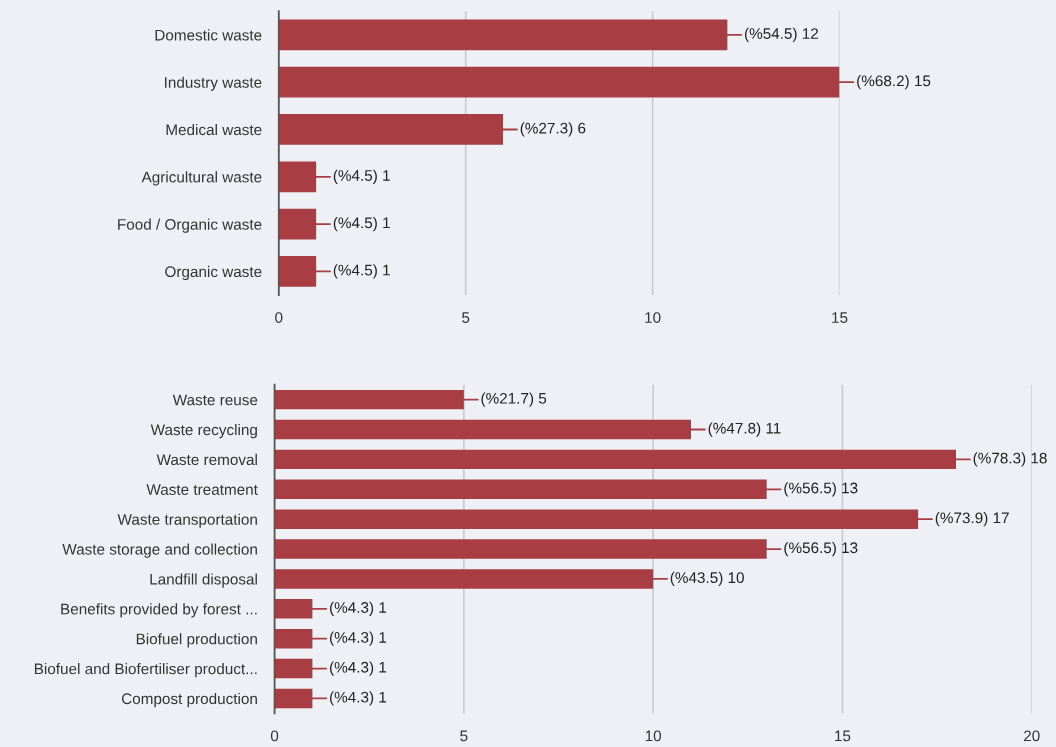 The image size is (1056, 747). Describe the element at coordinates (707, 579) in the screenshot. I see `data-label: (%43.5) 10` at that location.